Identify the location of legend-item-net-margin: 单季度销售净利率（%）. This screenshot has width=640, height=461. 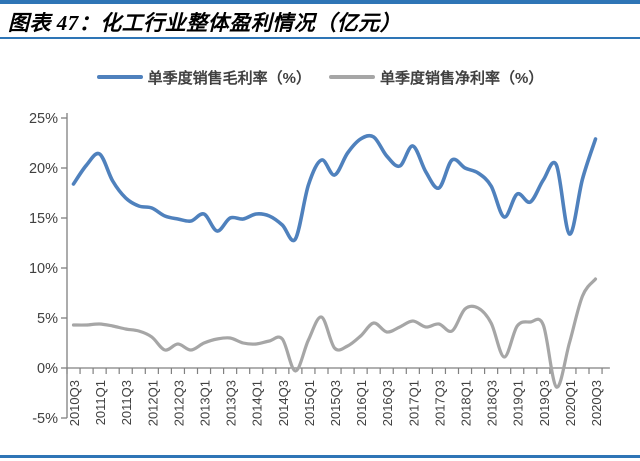
(436, 77).